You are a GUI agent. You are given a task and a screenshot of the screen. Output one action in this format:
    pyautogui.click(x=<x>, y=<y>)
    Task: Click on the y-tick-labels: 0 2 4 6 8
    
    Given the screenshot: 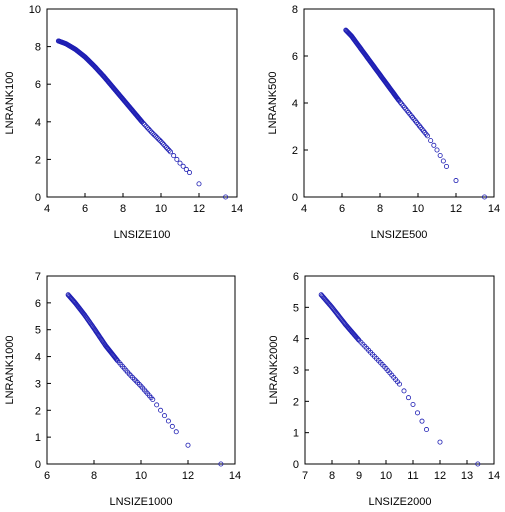 What is the action you would take?
    pyautogui.click(x=295, y=104)
    